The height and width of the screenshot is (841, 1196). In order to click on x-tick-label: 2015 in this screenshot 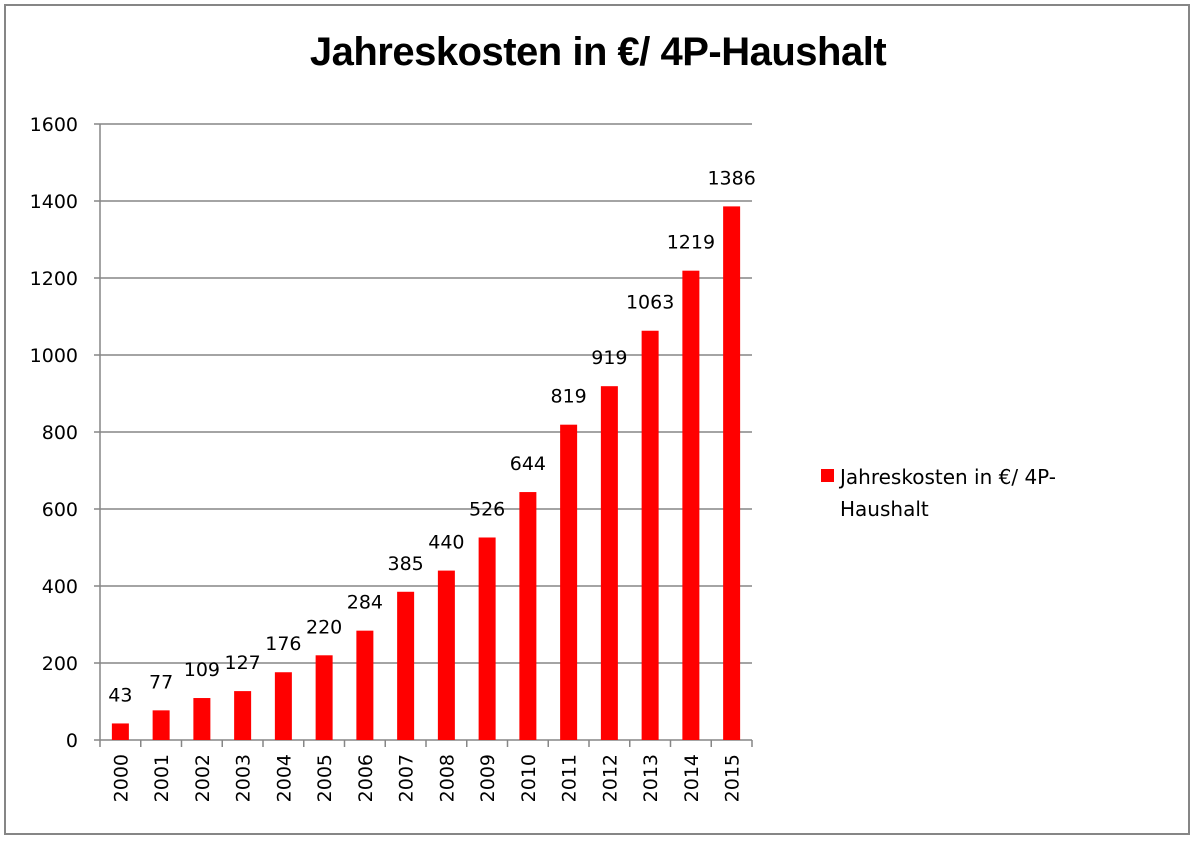, I will do `click(733, 778)`.